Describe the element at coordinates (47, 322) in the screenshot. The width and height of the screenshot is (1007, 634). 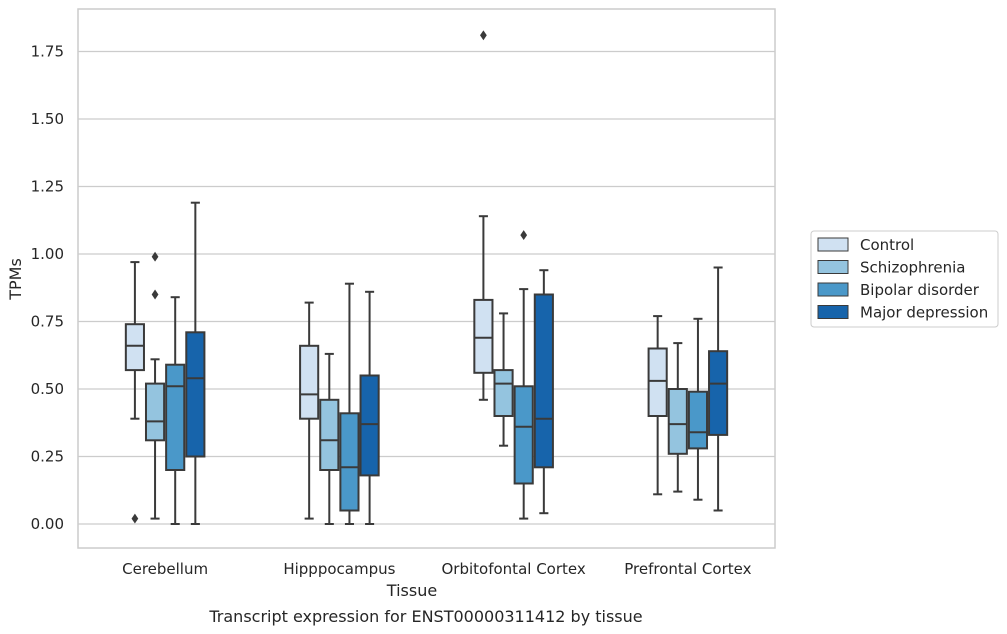
I see `y-tick-label: 0.75` at that location.